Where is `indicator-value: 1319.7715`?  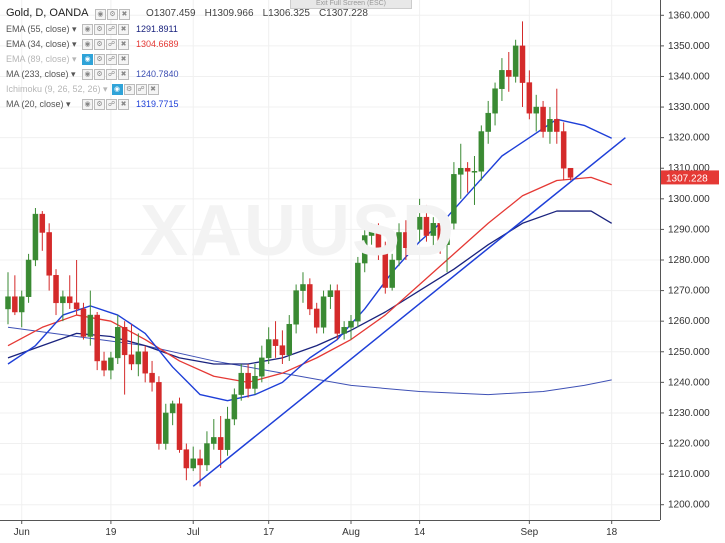
indicator-value: 1319.7715 is located at coordinates (157, 104).